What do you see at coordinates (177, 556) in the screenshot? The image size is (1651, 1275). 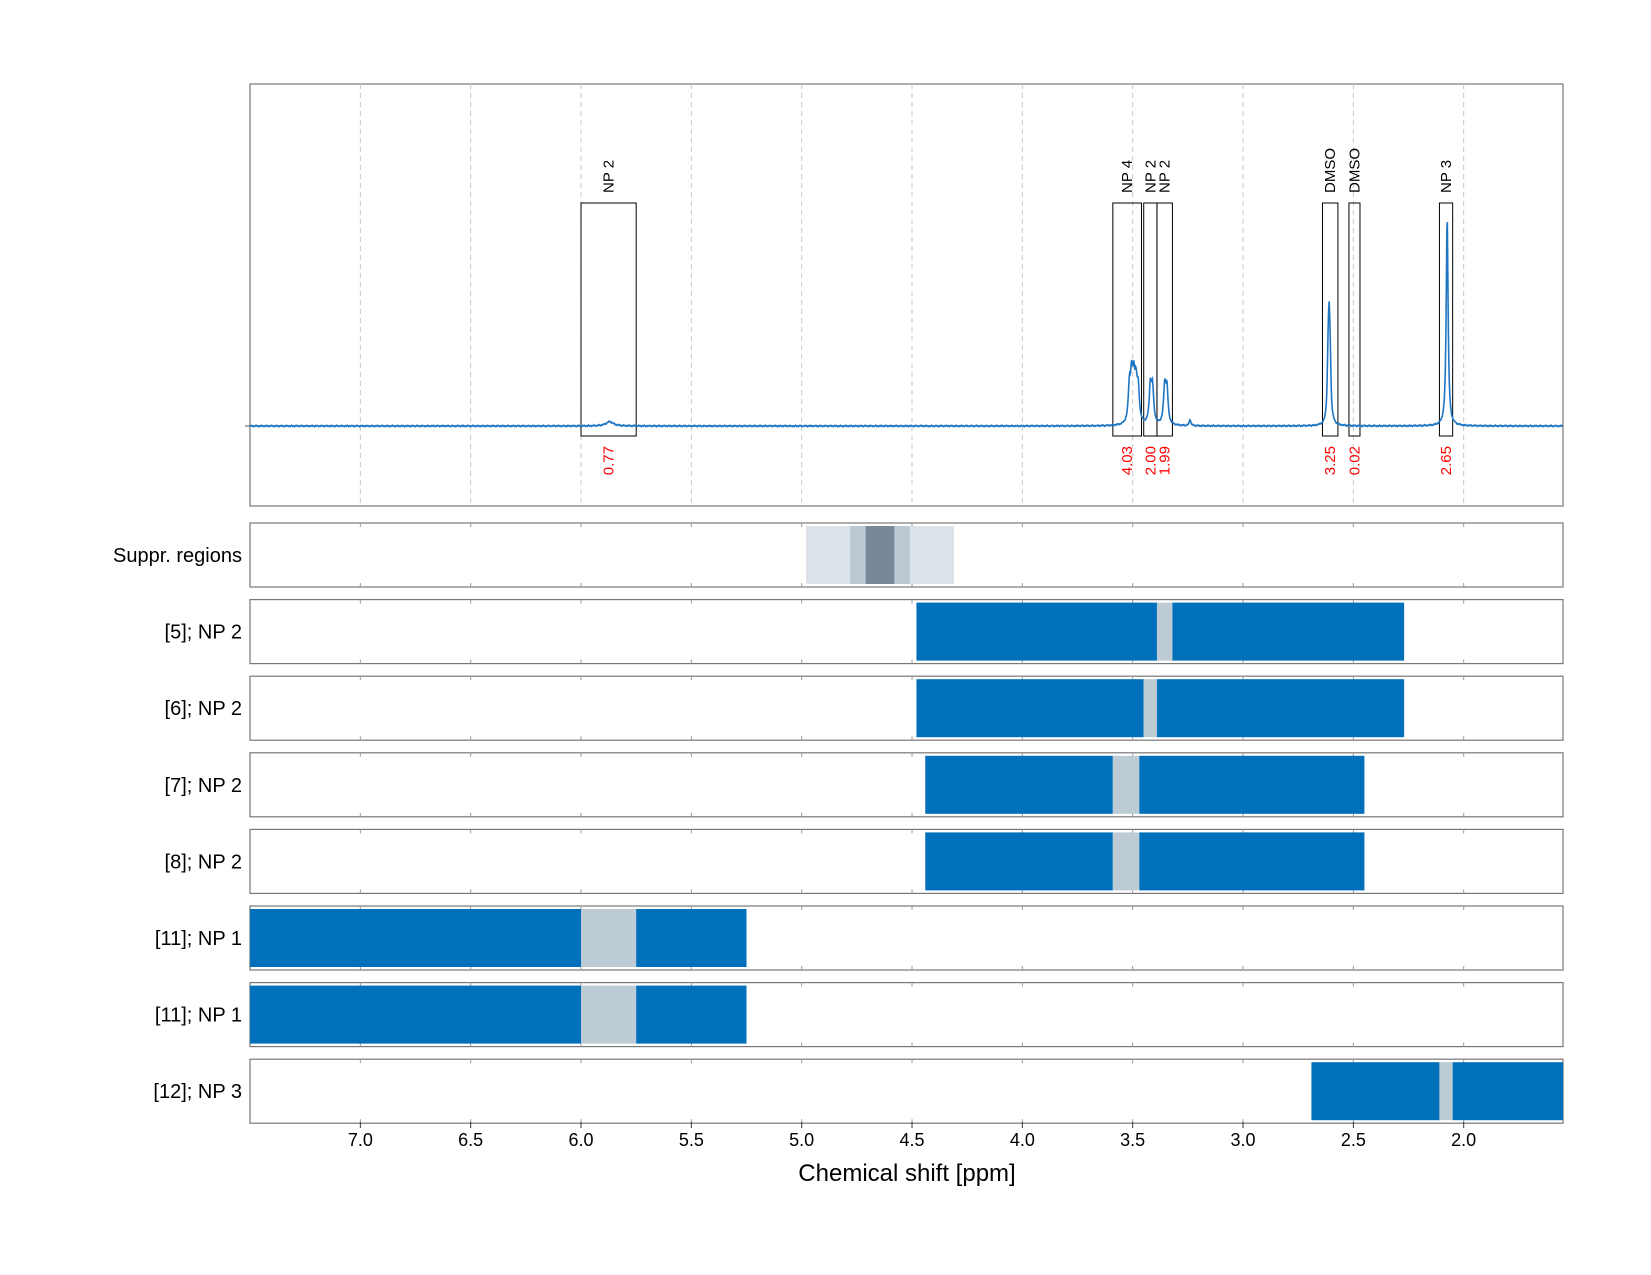 I see `lane-label: Suppr. regions` at bounding box center [177, 556].